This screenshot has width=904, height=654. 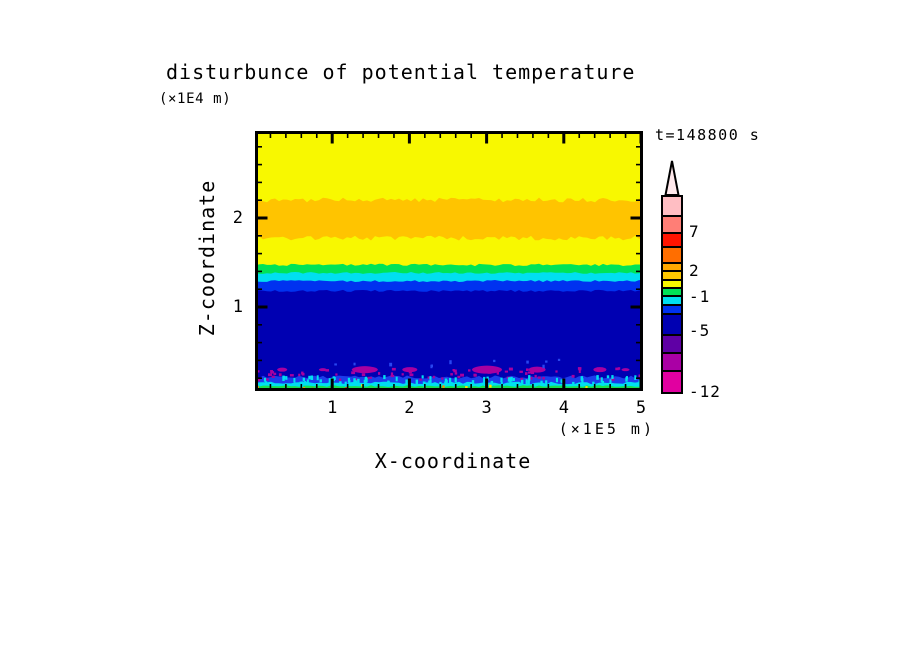 What do you see at coordinates (694, 231) in the screenshot?
I see `colorbar-tick-label-7: 7` at bounding box center [694, 231].